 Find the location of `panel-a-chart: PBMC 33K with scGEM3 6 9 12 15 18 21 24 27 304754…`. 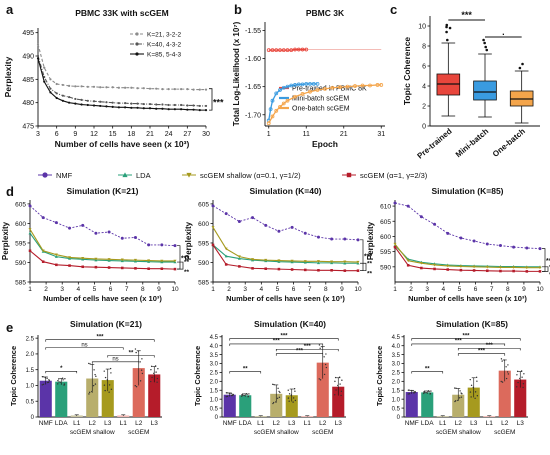

panel-a-chart: PBMC 33K with scGEM3 6 9 12 15 18 21 24 27 304754… is located at coordinates (113, 78).